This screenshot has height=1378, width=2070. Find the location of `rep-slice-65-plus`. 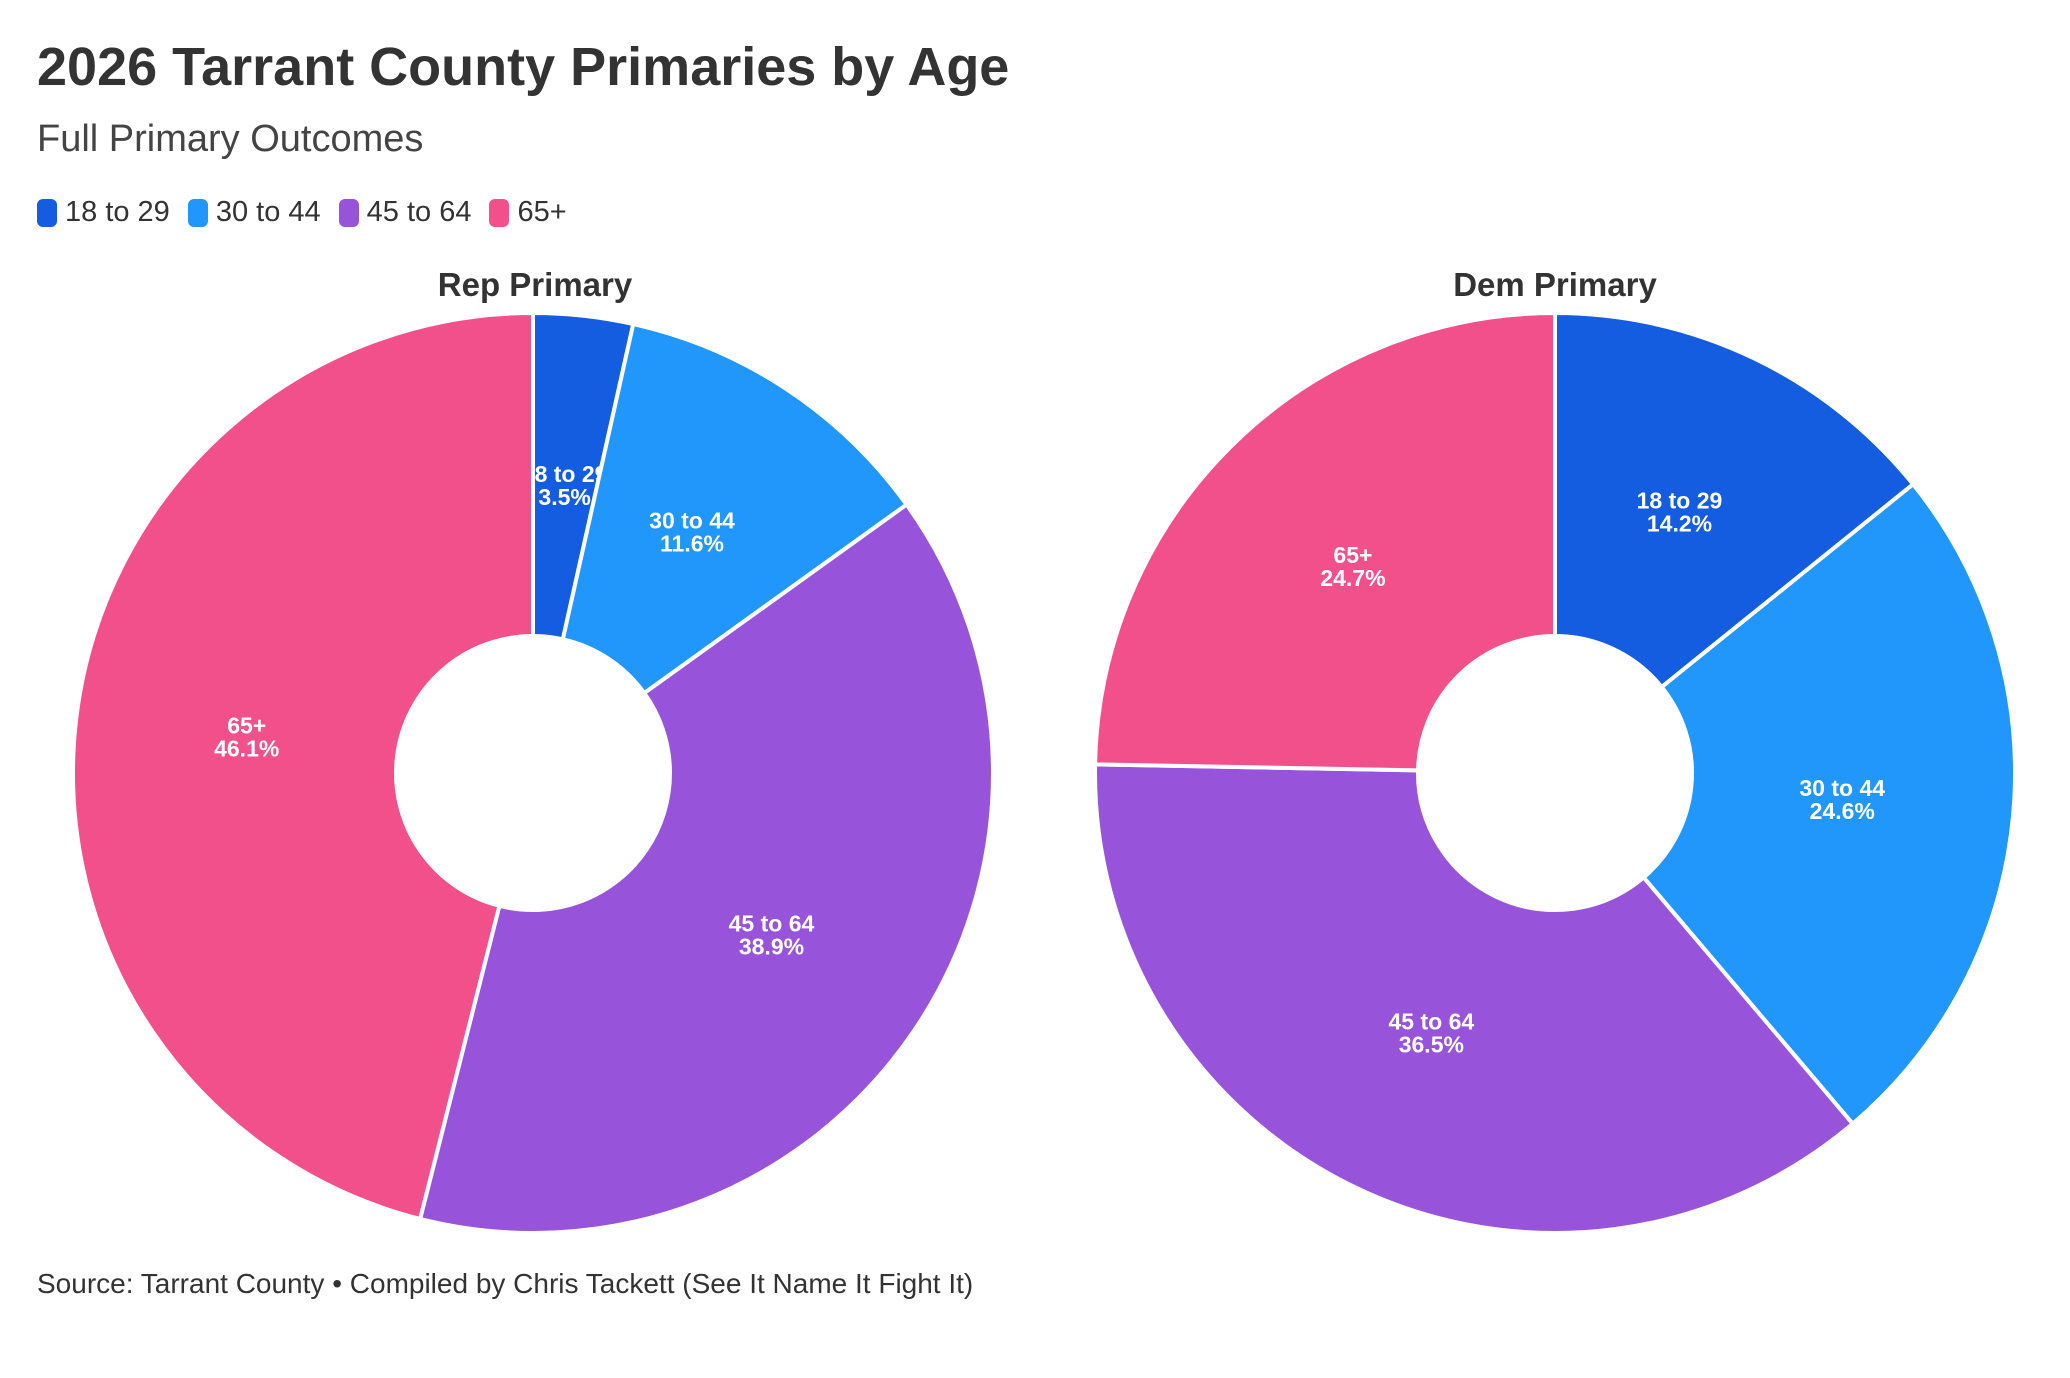

rep-slice-65-plus is located at coordinates (303, 766).